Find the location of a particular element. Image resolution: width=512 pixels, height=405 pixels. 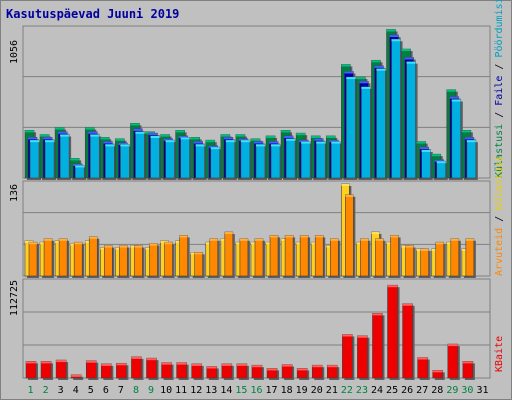

bar-middle-arvuteid-1-highlight is located at coordinates (33, 243).